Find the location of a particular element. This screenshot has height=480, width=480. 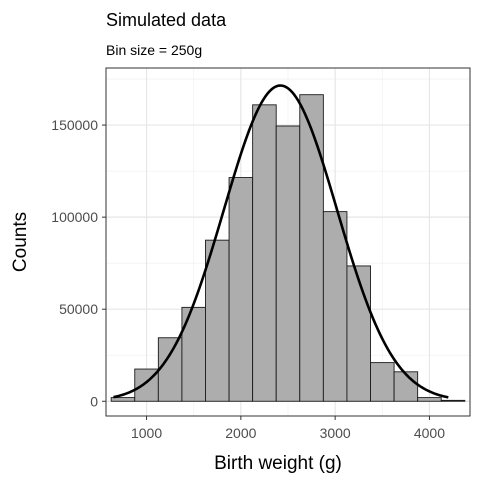

y-tick-label: 50000 is located at coordinates (78, 309).